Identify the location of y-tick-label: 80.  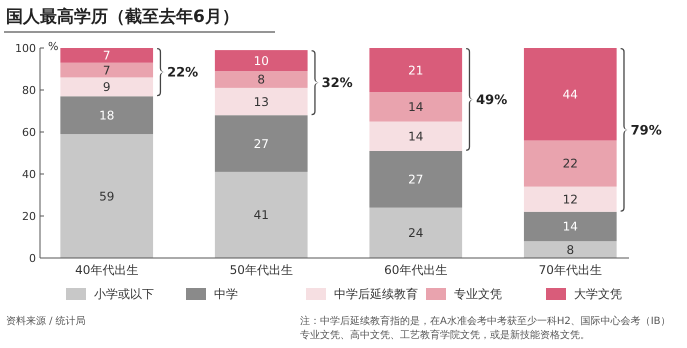
(29, 90).